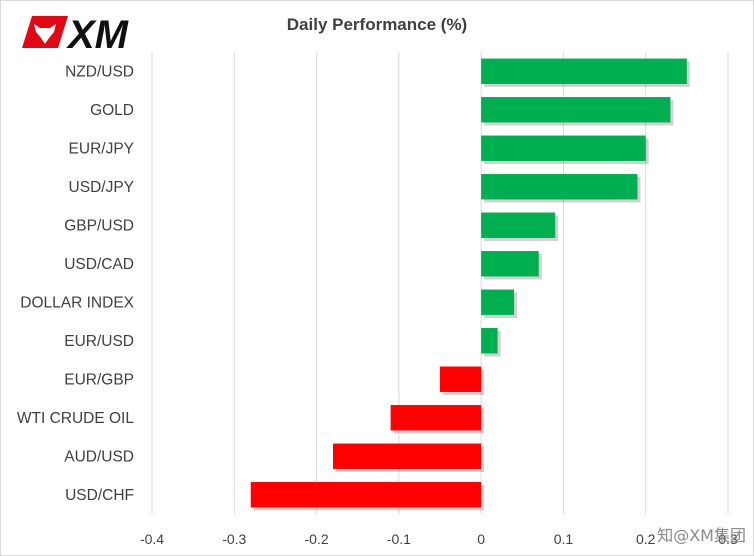 Image resolution: width=754 pixels, height=556 pixels. Describe the element at coordinates (564, 539) in the screenshot. I see `x-tick-label: 0.1` at that location.